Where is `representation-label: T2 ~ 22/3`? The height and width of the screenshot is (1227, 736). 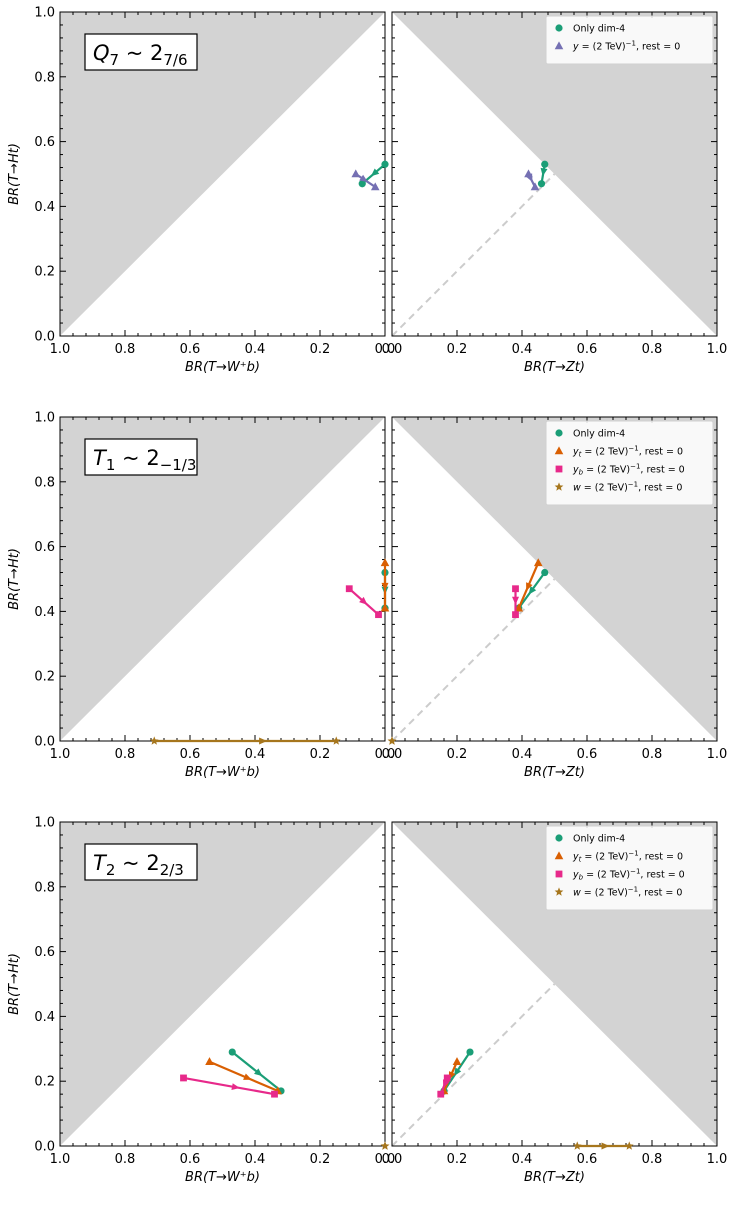
representation-label: T2 ~ 22/3 is located at coordinates (138, 865).